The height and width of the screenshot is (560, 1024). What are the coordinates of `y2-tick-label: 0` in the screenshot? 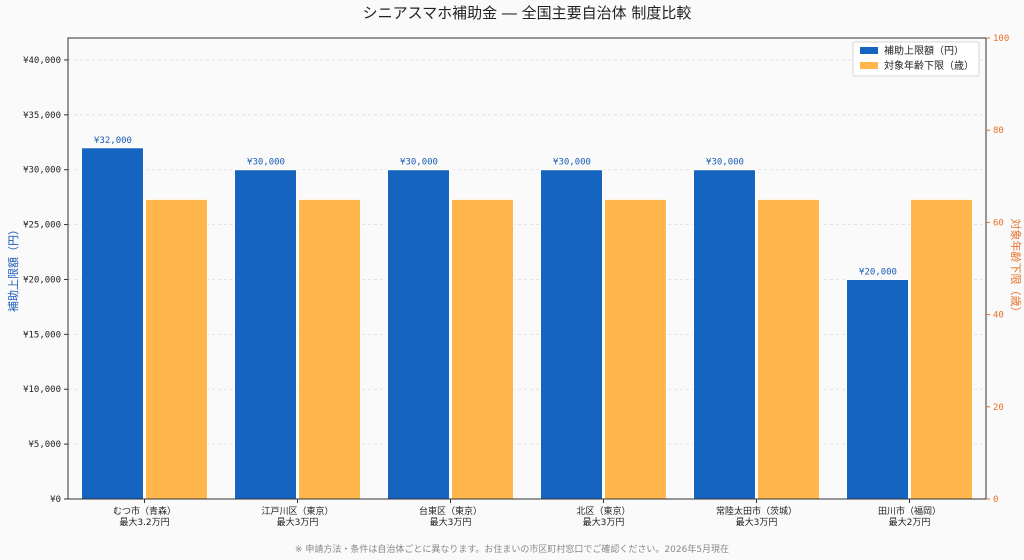 It's located at (995, 500).